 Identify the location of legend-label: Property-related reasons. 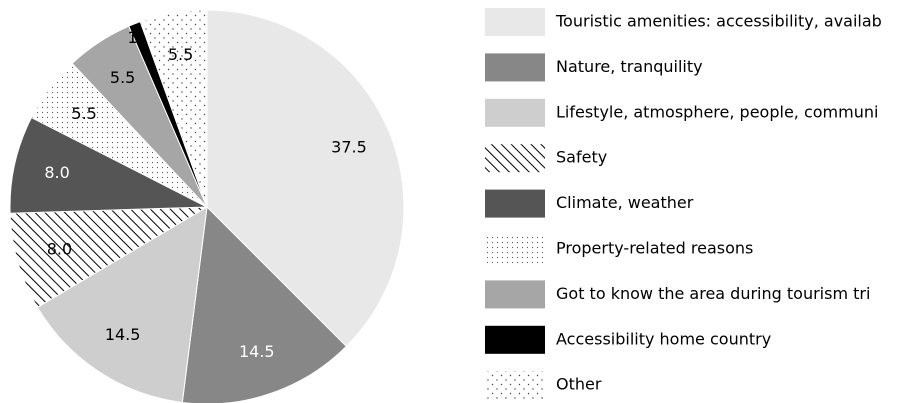
(654, 248).